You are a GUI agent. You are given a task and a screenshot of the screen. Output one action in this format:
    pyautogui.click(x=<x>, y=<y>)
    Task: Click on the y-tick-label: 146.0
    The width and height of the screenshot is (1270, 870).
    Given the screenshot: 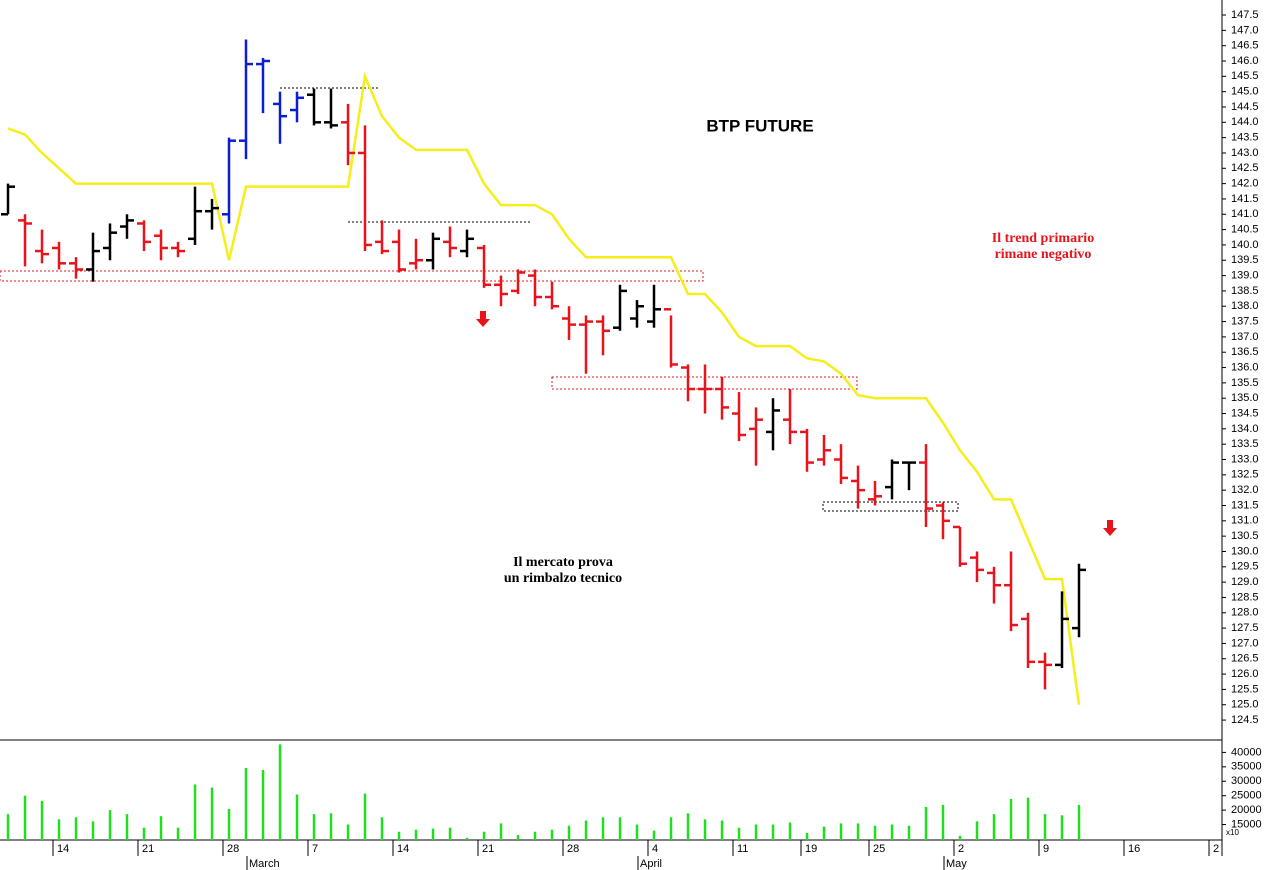 What is the action you would take?
    pyautogui.click(x=1245, y=61)
    